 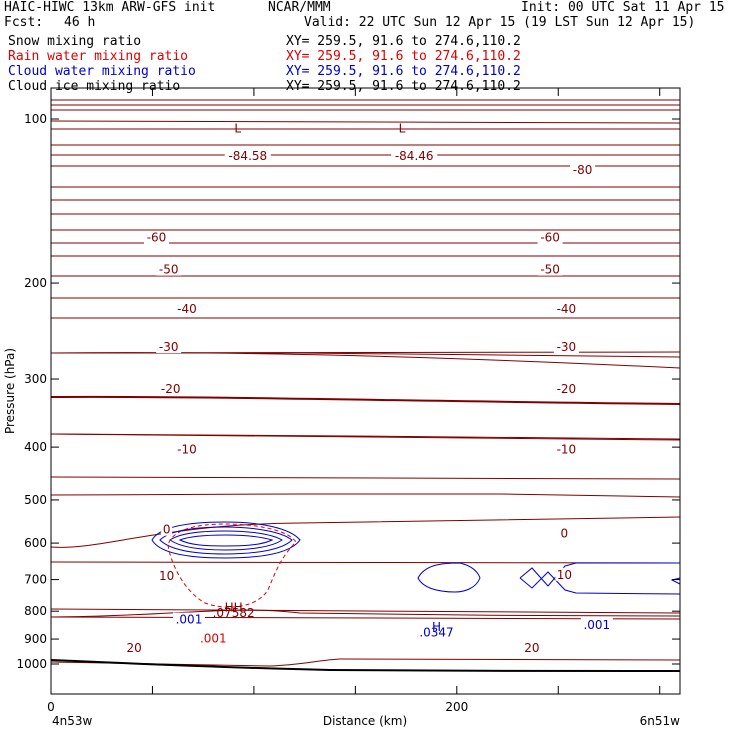 I want to click on y-tick-label: 600, so click(x=35, y=543).